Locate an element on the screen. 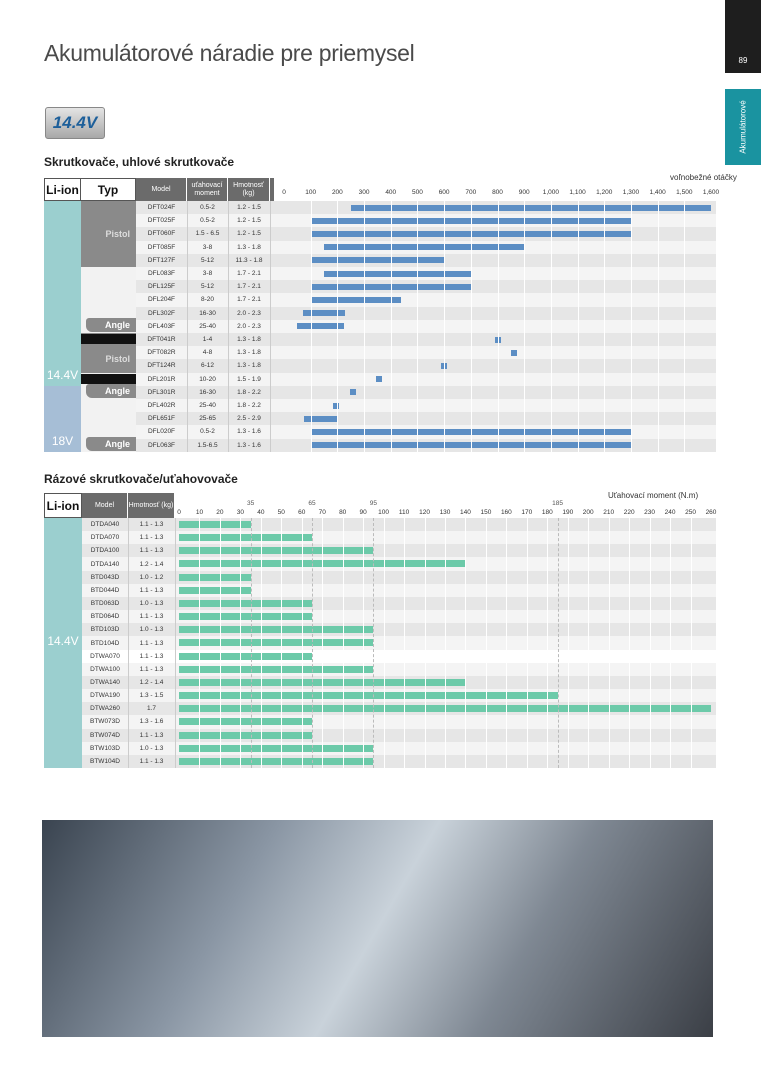 This screenshot has height=1076, width=761. axis-tick: 120 is located at coordinates (424, 512).